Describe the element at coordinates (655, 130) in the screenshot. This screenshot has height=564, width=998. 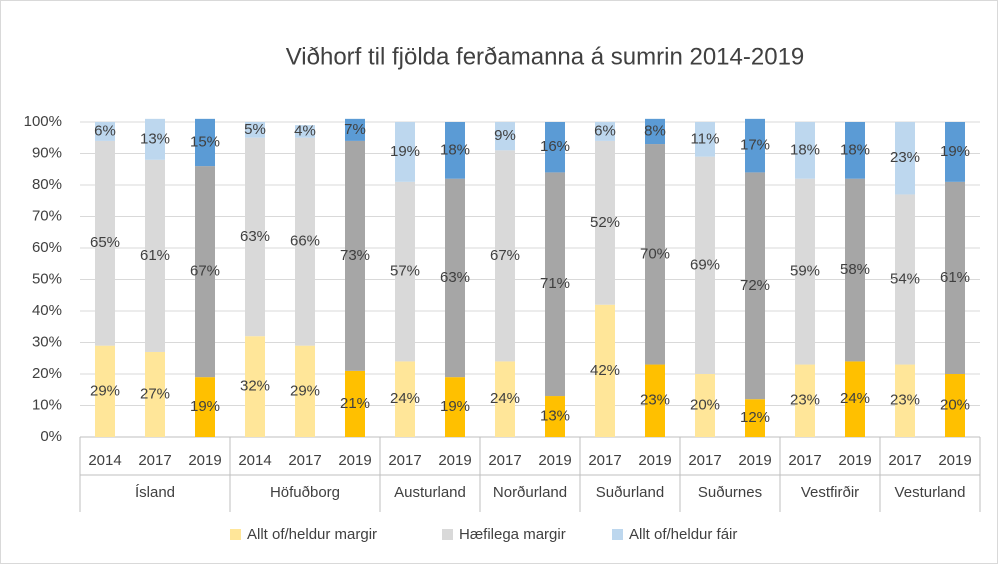
I see `value-label: 8%` at that location.